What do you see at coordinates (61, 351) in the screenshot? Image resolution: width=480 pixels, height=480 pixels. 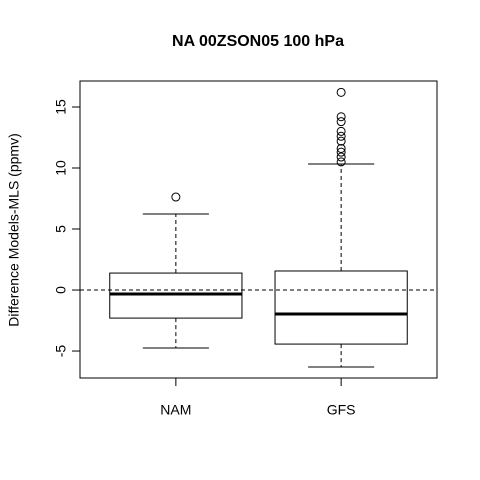 I see `y-tick-label: -5` at bounding box center [61, 351].